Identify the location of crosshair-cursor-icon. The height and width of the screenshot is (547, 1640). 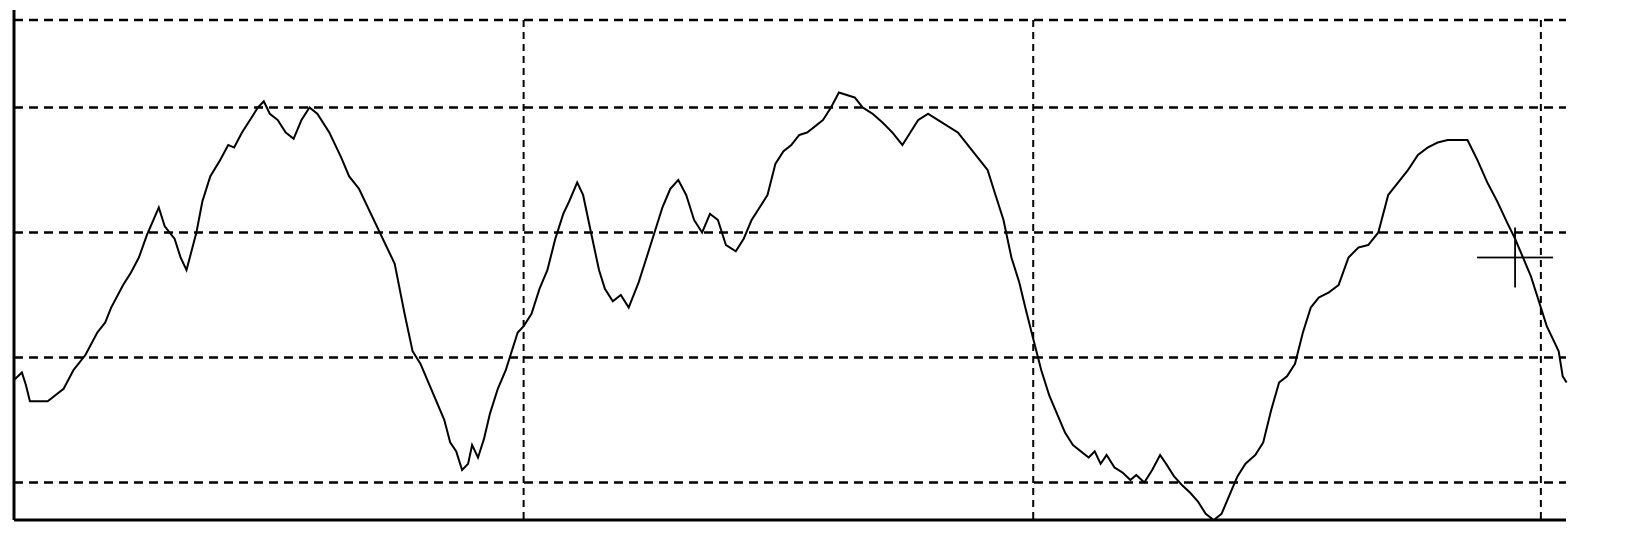
(1515, 257).